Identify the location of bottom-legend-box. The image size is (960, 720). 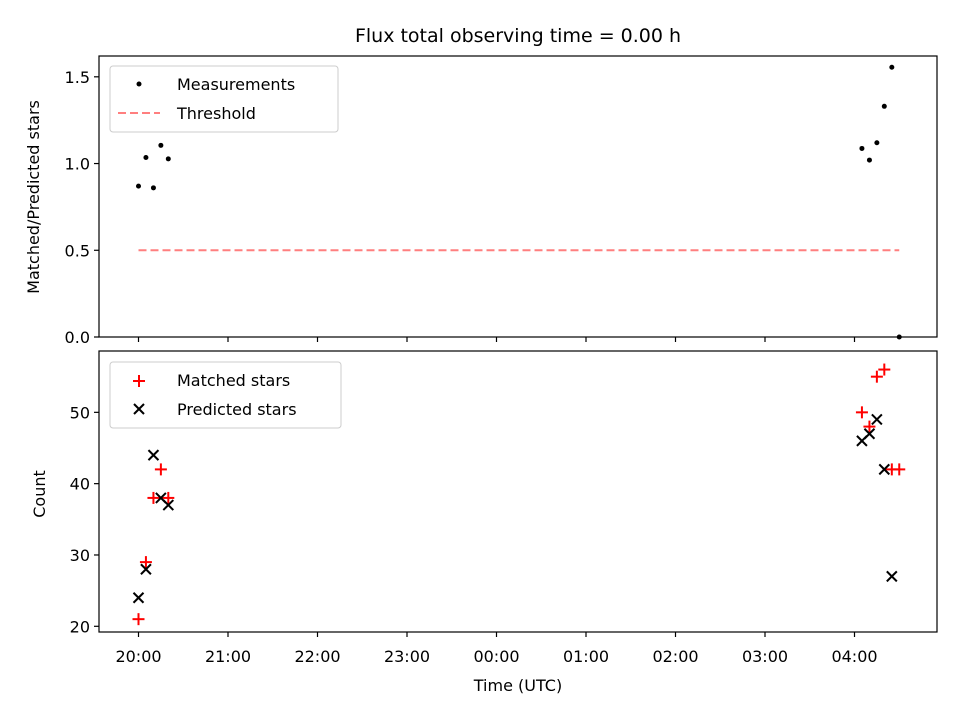
(225, 395).